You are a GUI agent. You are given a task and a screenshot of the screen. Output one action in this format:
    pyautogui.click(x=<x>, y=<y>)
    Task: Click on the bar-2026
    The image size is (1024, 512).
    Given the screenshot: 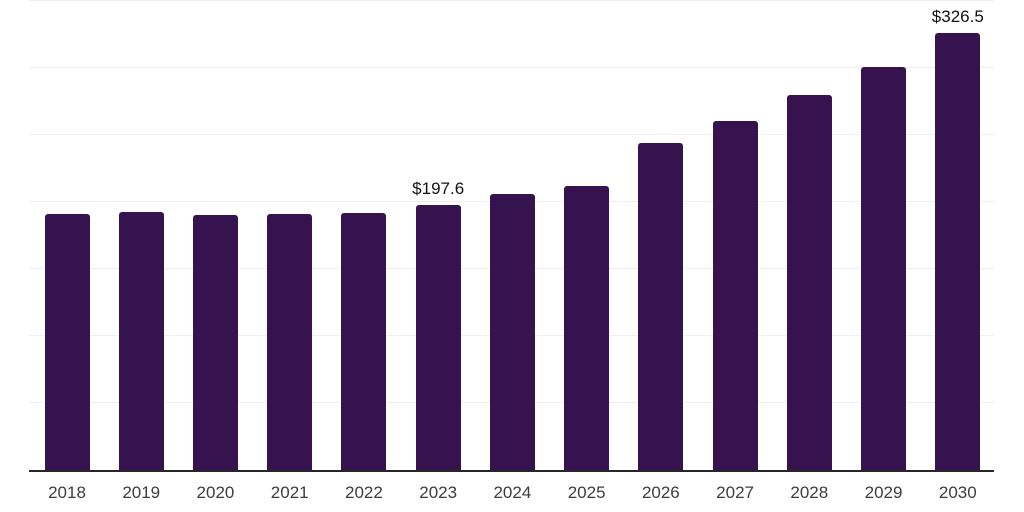 What is the action you would take?
    pyautogui.click(x=661, y=306)
    